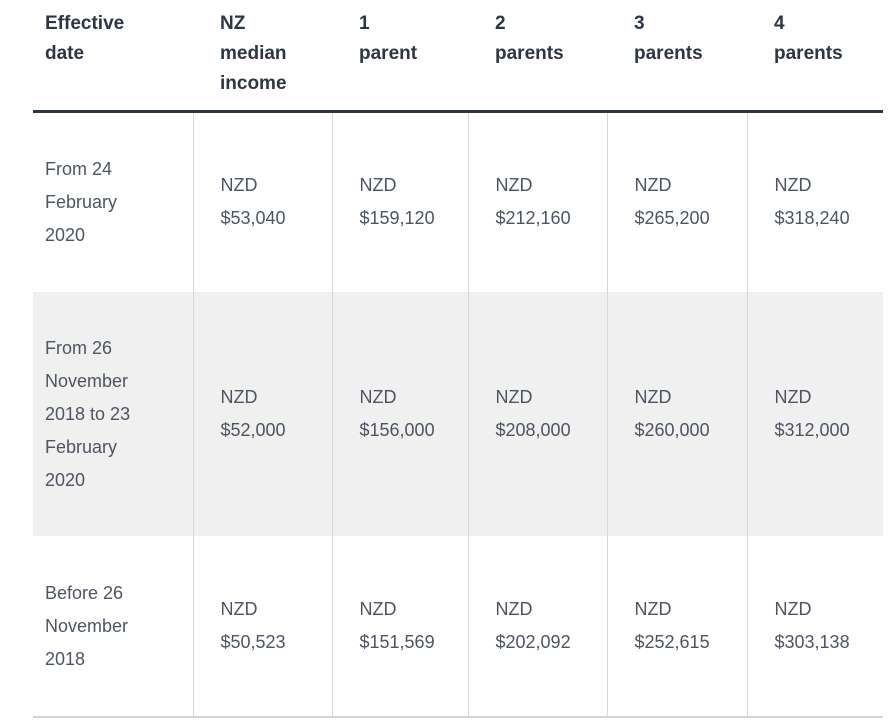 The height and width of the screenshot is (724, 895). I want to click on amount-cell-2-parents: NZD $208,000, so click(537, 414).